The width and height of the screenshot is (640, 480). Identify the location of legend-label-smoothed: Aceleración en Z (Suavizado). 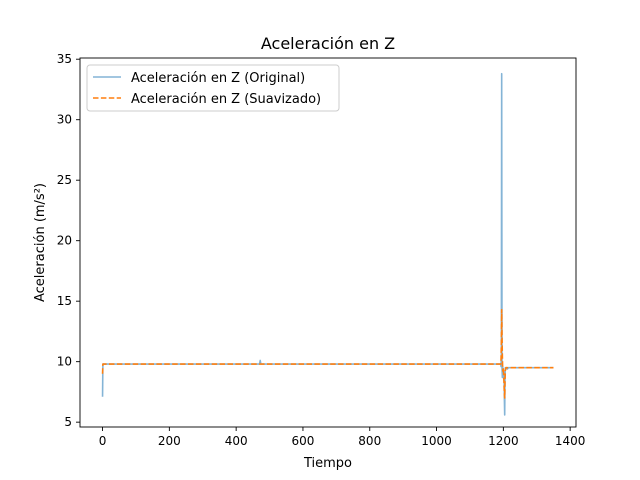
(226, 99).